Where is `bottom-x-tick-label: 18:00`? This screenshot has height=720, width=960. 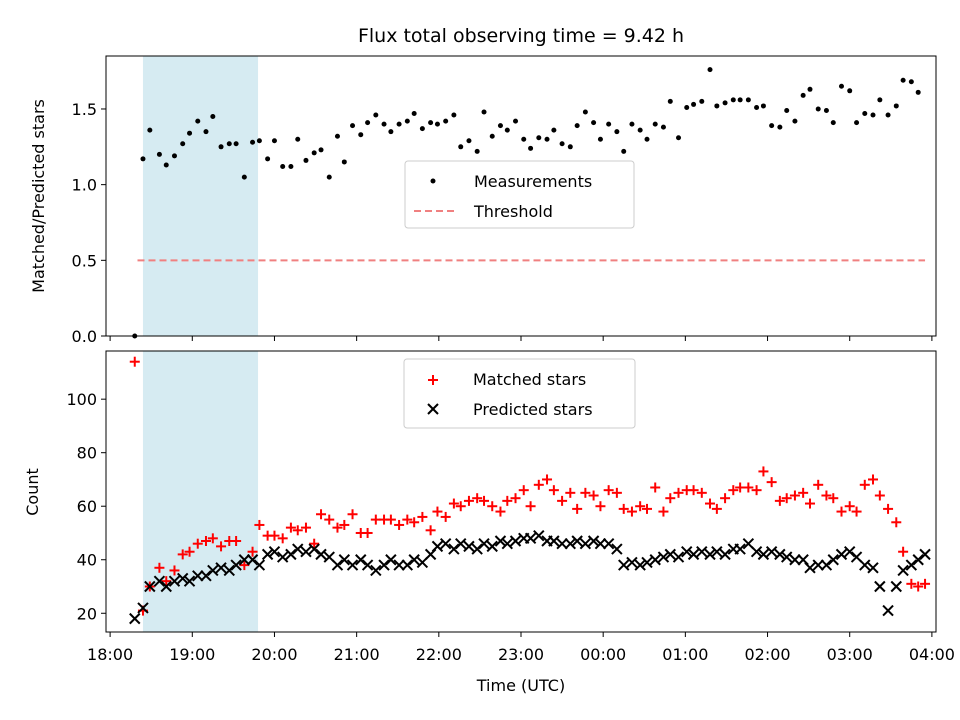
bottom-x-tick-label: 18:00 is located at coordinates (110, 654).